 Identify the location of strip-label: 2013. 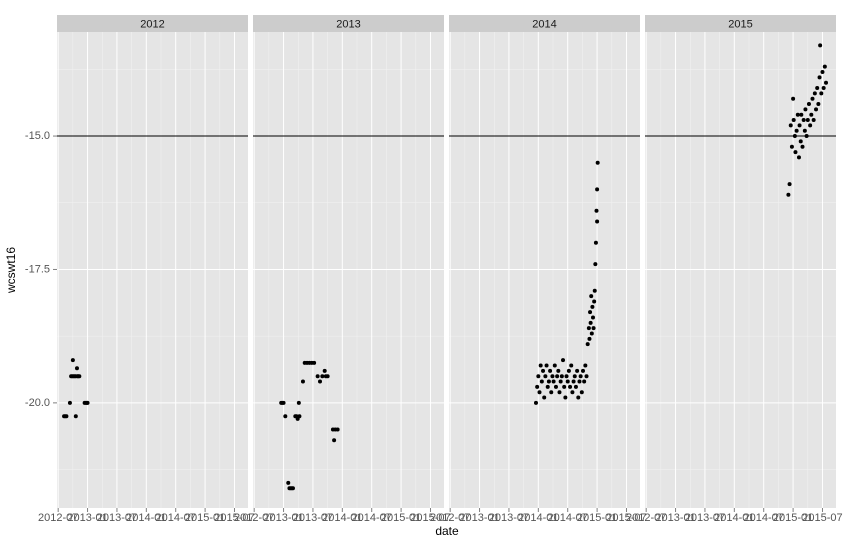
(348, 24).